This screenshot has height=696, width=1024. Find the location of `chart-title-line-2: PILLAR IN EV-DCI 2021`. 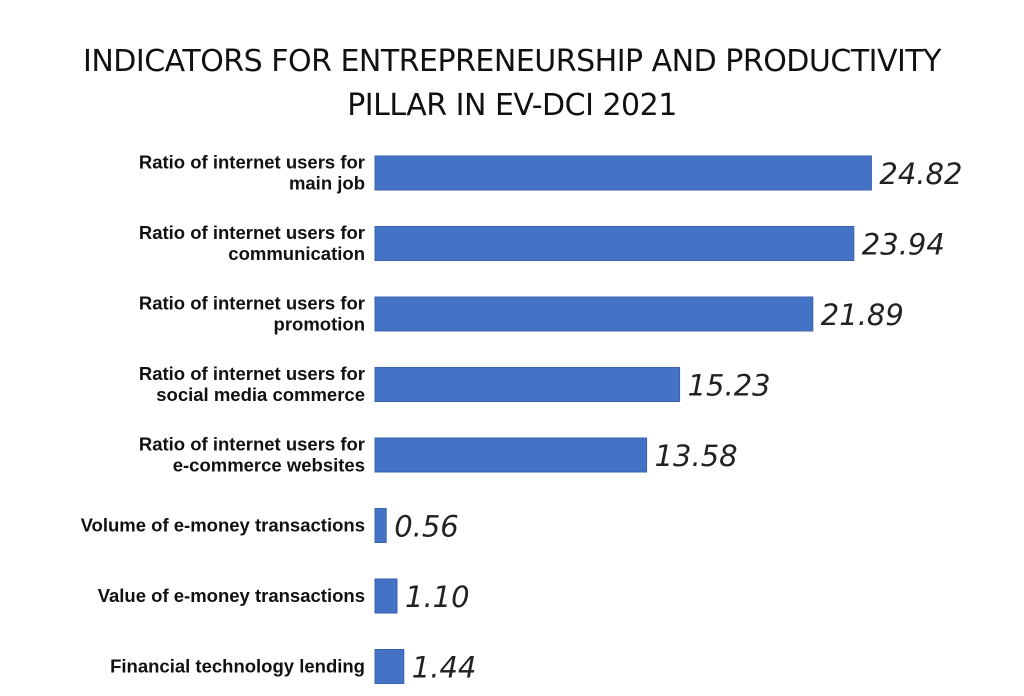

chart-title-line-2: PILLAR IN EV-DCI 2021 is located at coordinates (512, 105).